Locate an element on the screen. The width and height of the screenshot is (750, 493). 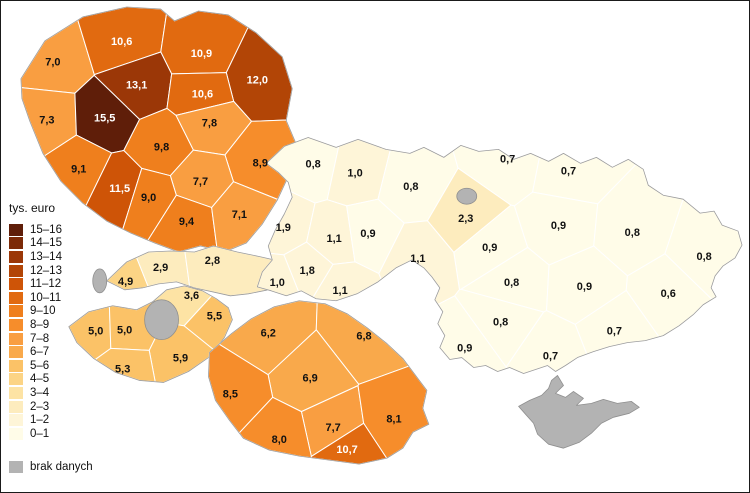
legend-item: 11–12 is located at coordinates (35, 284).